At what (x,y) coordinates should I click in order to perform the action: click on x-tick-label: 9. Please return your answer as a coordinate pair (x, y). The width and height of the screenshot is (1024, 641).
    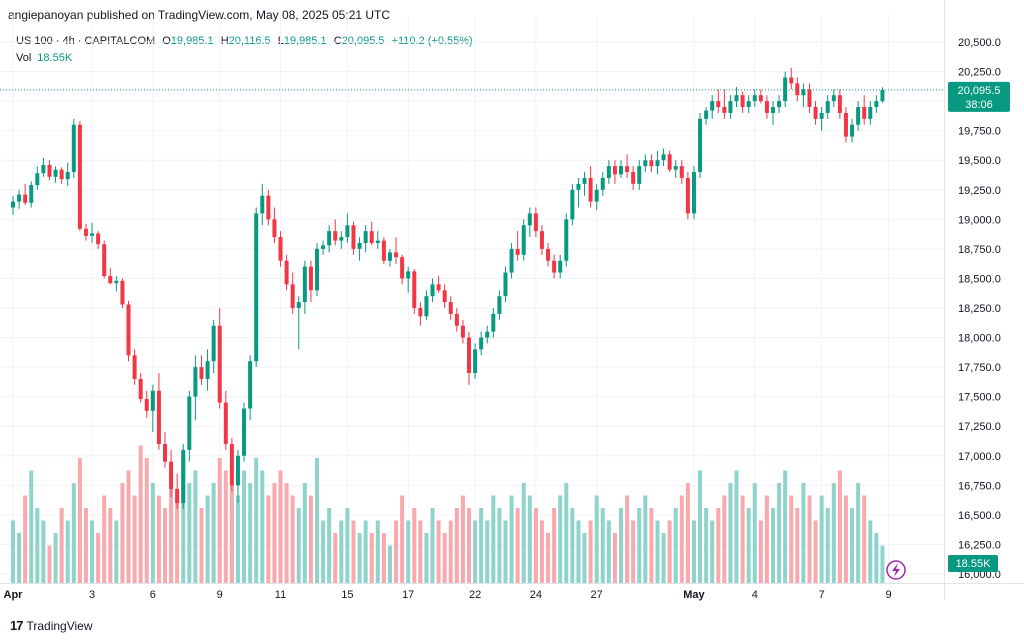
    Looking at the image, I should click on (220, 595).